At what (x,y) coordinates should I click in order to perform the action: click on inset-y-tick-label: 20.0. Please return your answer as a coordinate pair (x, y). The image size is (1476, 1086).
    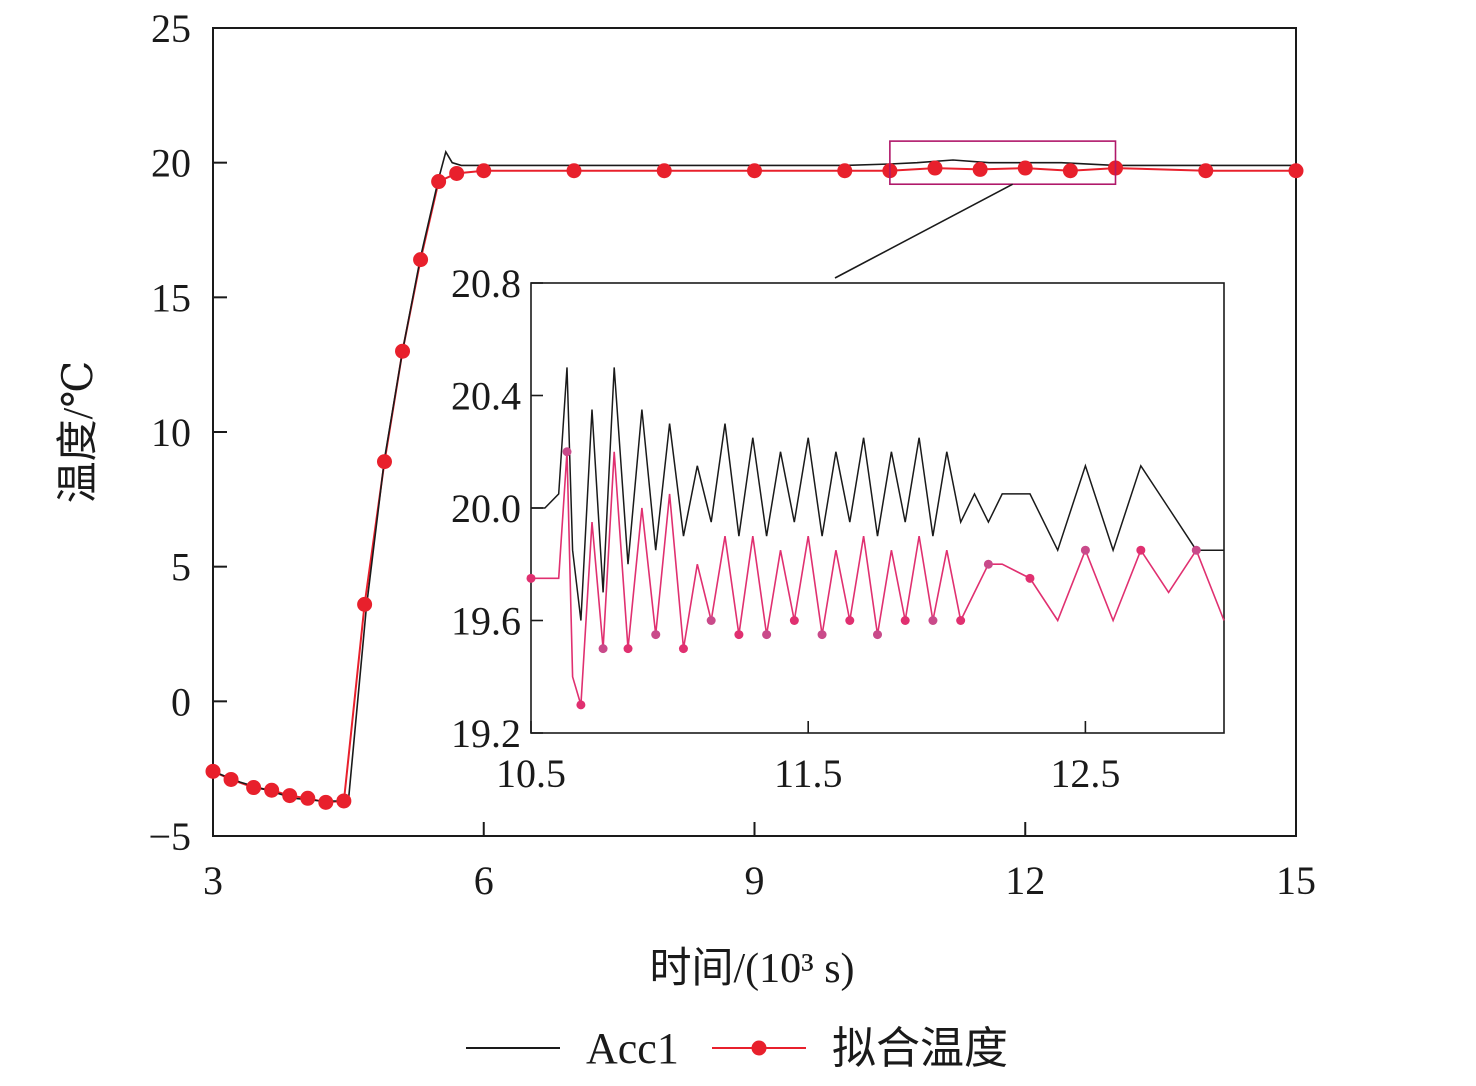
    Looking at the image, I should click on (486, 508).